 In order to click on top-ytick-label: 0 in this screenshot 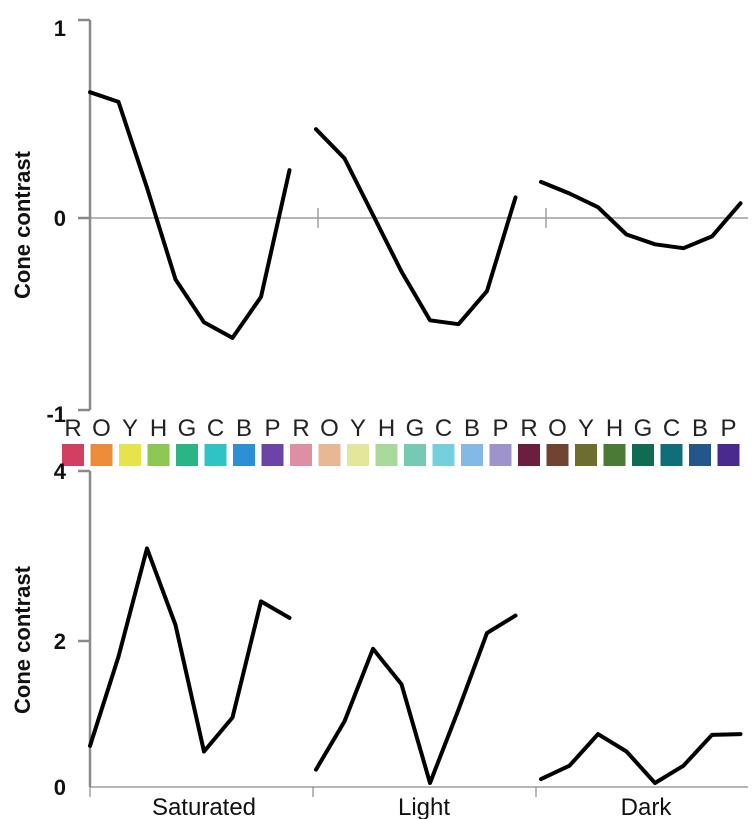, I will do `click(60, 218)`.